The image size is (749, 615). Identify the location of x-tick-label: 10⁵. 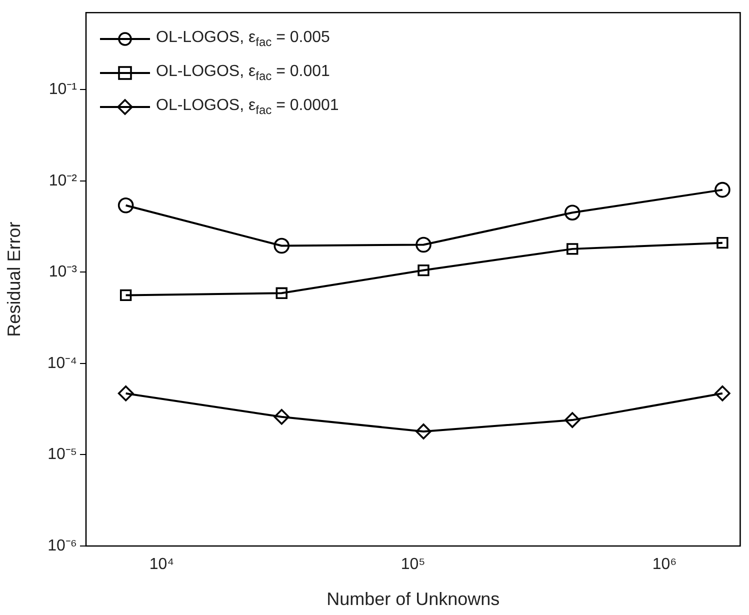
(413, 565).